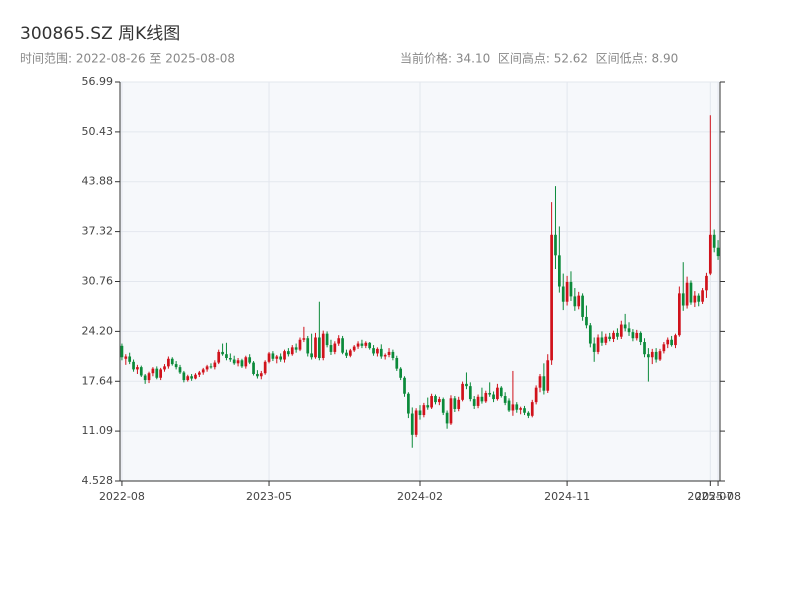 The height and width of the screenshot is (600, 800). I want to click on y-tick-label: 50.43, so click(98, 131).